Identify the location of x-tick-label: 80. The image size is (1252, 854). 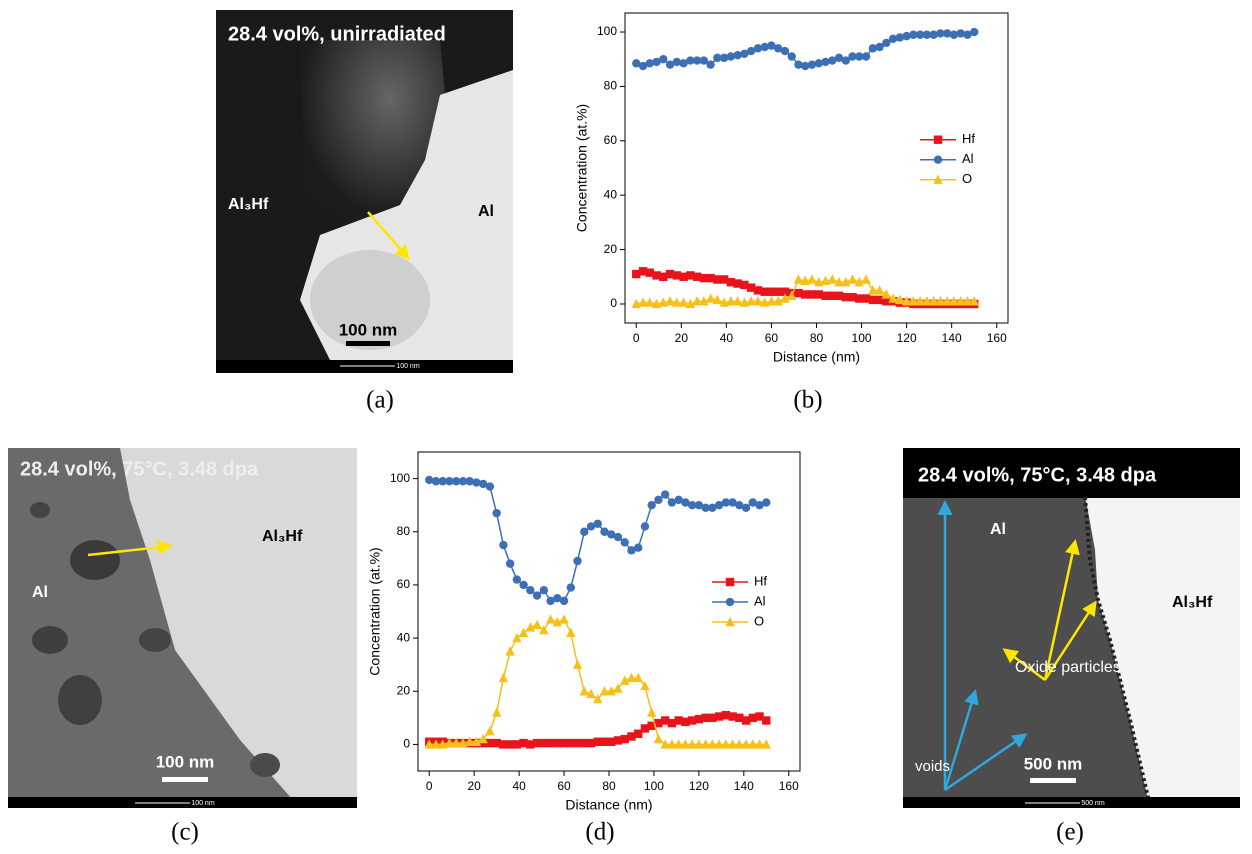
(817, 338).